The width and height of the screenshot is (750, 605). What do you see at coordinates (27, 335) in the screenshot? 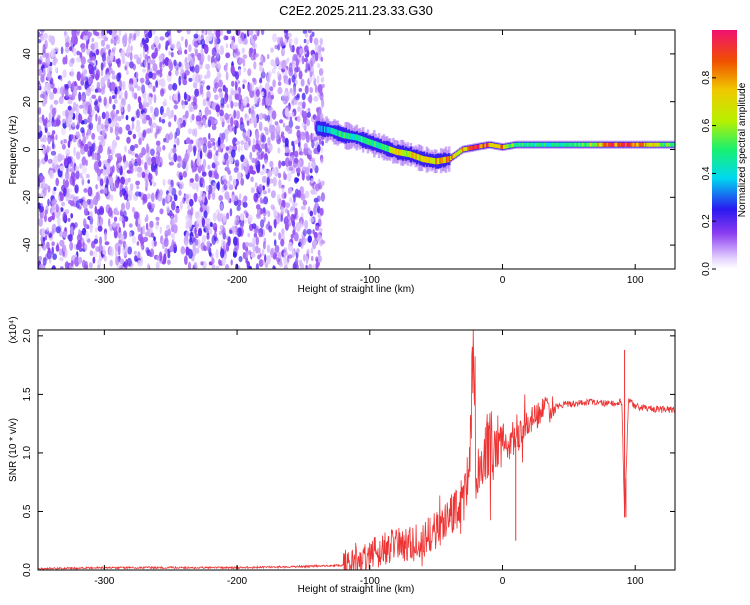
I see `y-tick-label: 2.0` at bounding box center [27, 335].